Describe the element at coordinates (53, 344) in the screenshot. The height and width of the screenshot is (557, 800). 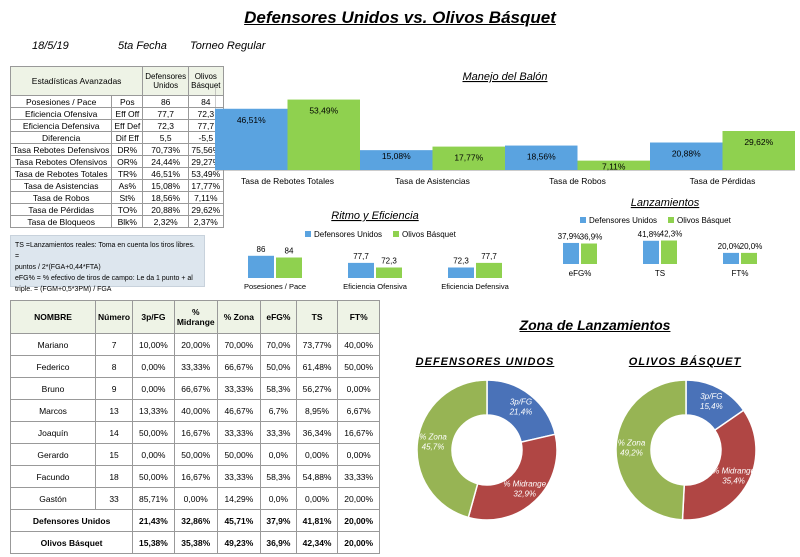
I see `player-name: Mariano` at that location.